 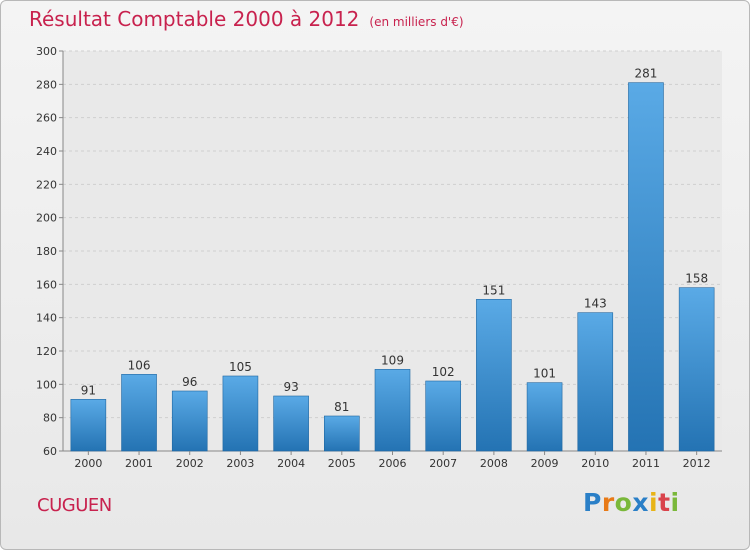 I want to click on proxiti-logo: Proxiti, so click(x=631, y=502).